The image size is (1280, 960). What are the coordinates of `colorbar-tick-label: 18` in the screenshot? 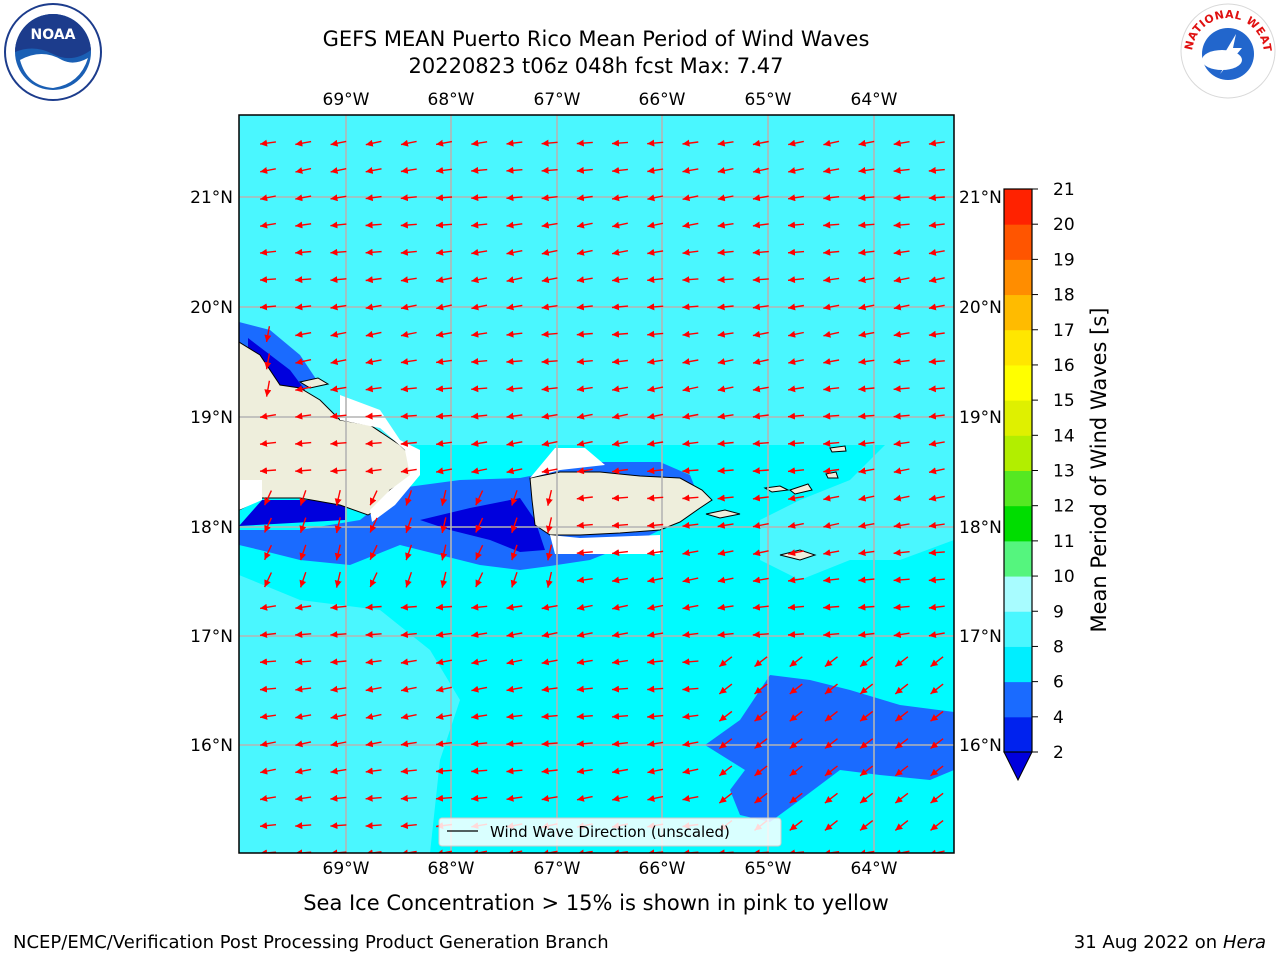 It's located at (1064, 296).